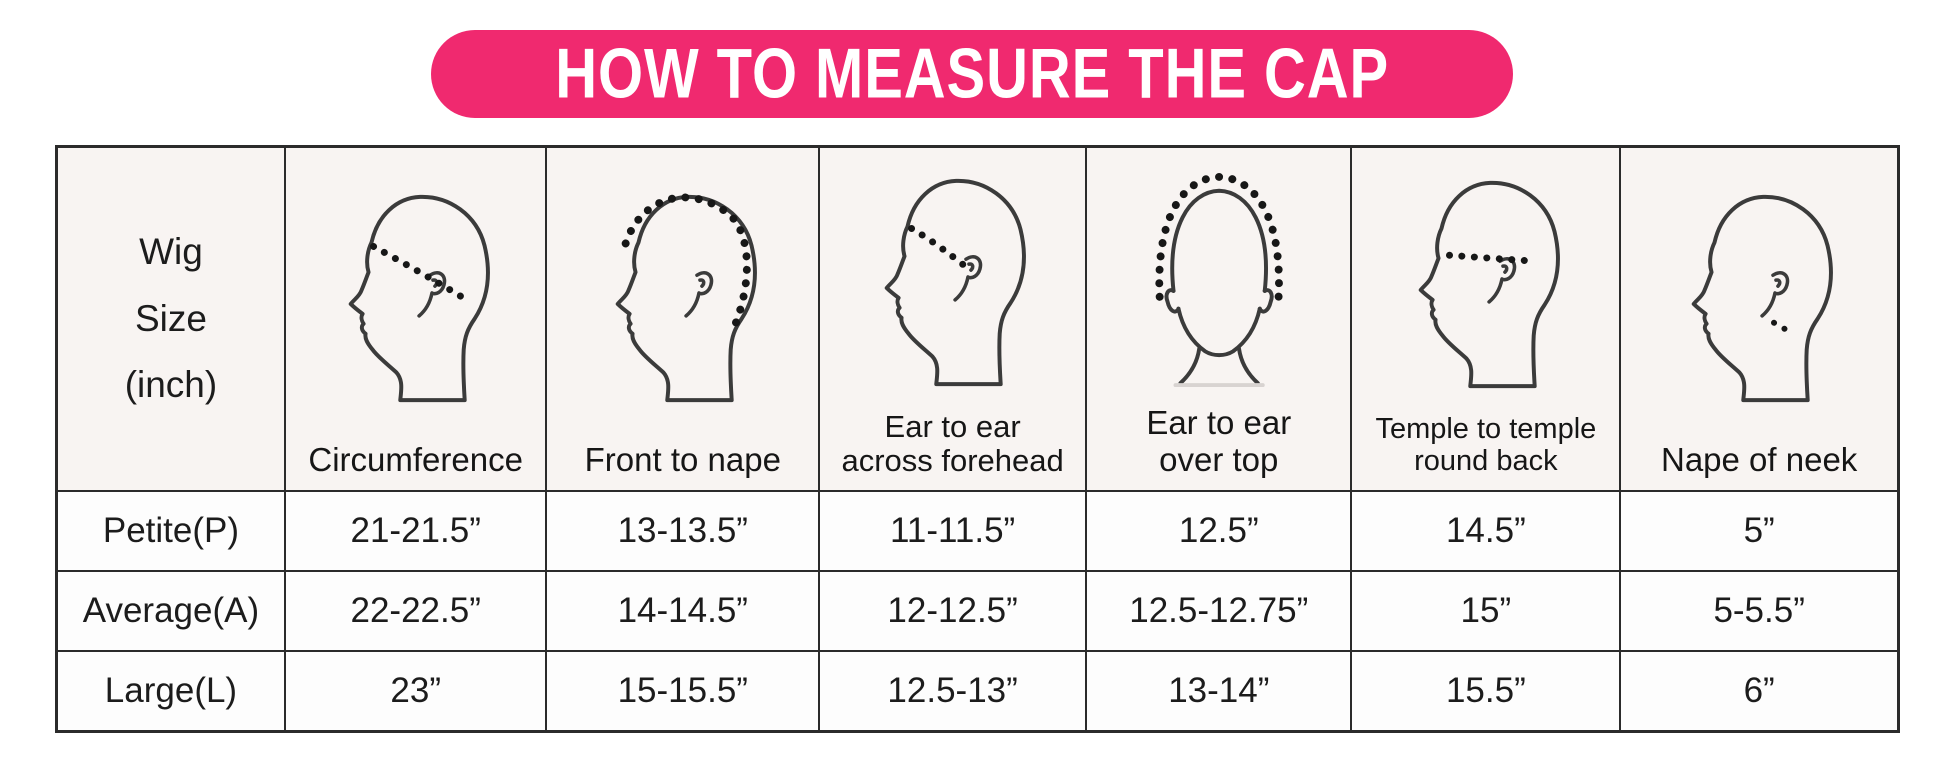  Describe the element at coordinates (416, 295) in the screenshot. I see `head-profile-circumference-icon` at that location.